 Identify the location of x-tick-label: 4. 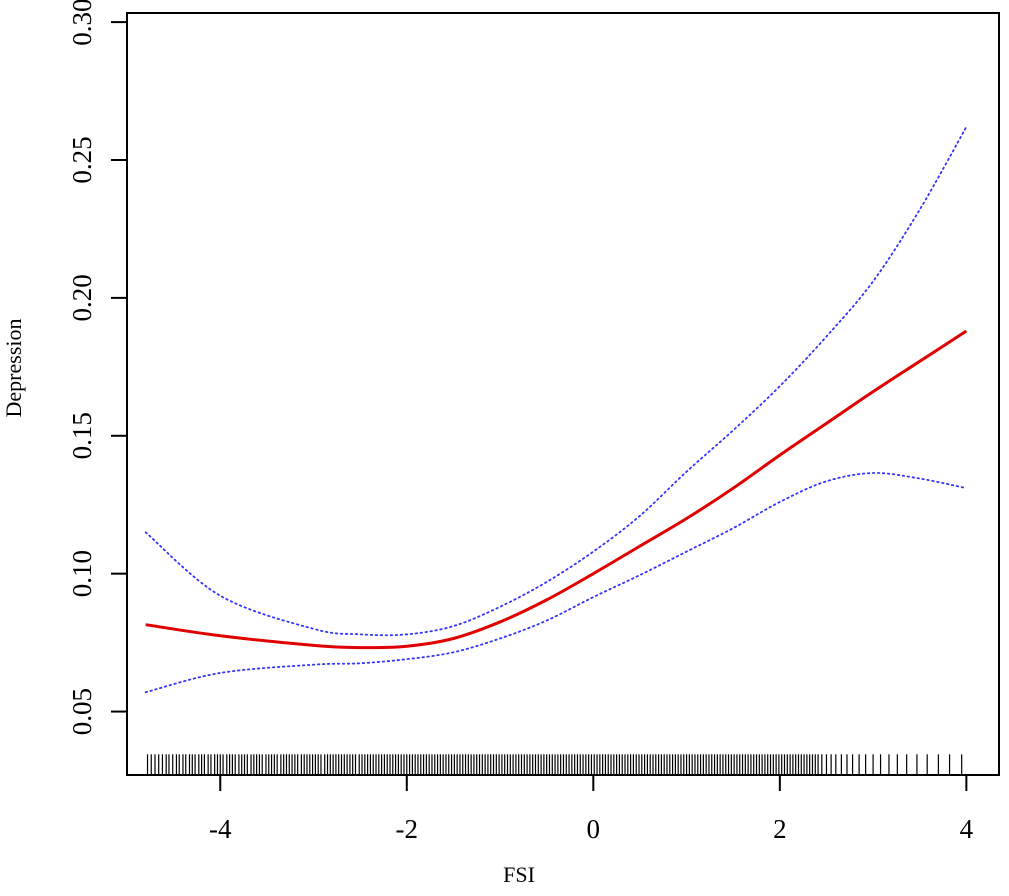
(967, 829).